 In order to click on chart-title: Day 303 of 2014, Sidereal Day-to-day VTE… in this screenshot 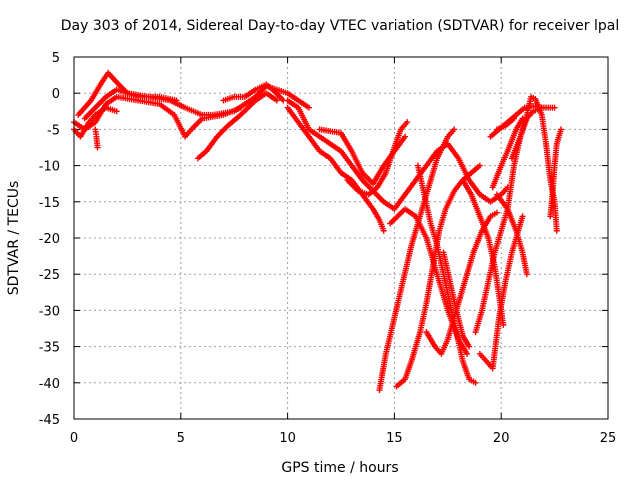, I will do `click(340, 26)`.